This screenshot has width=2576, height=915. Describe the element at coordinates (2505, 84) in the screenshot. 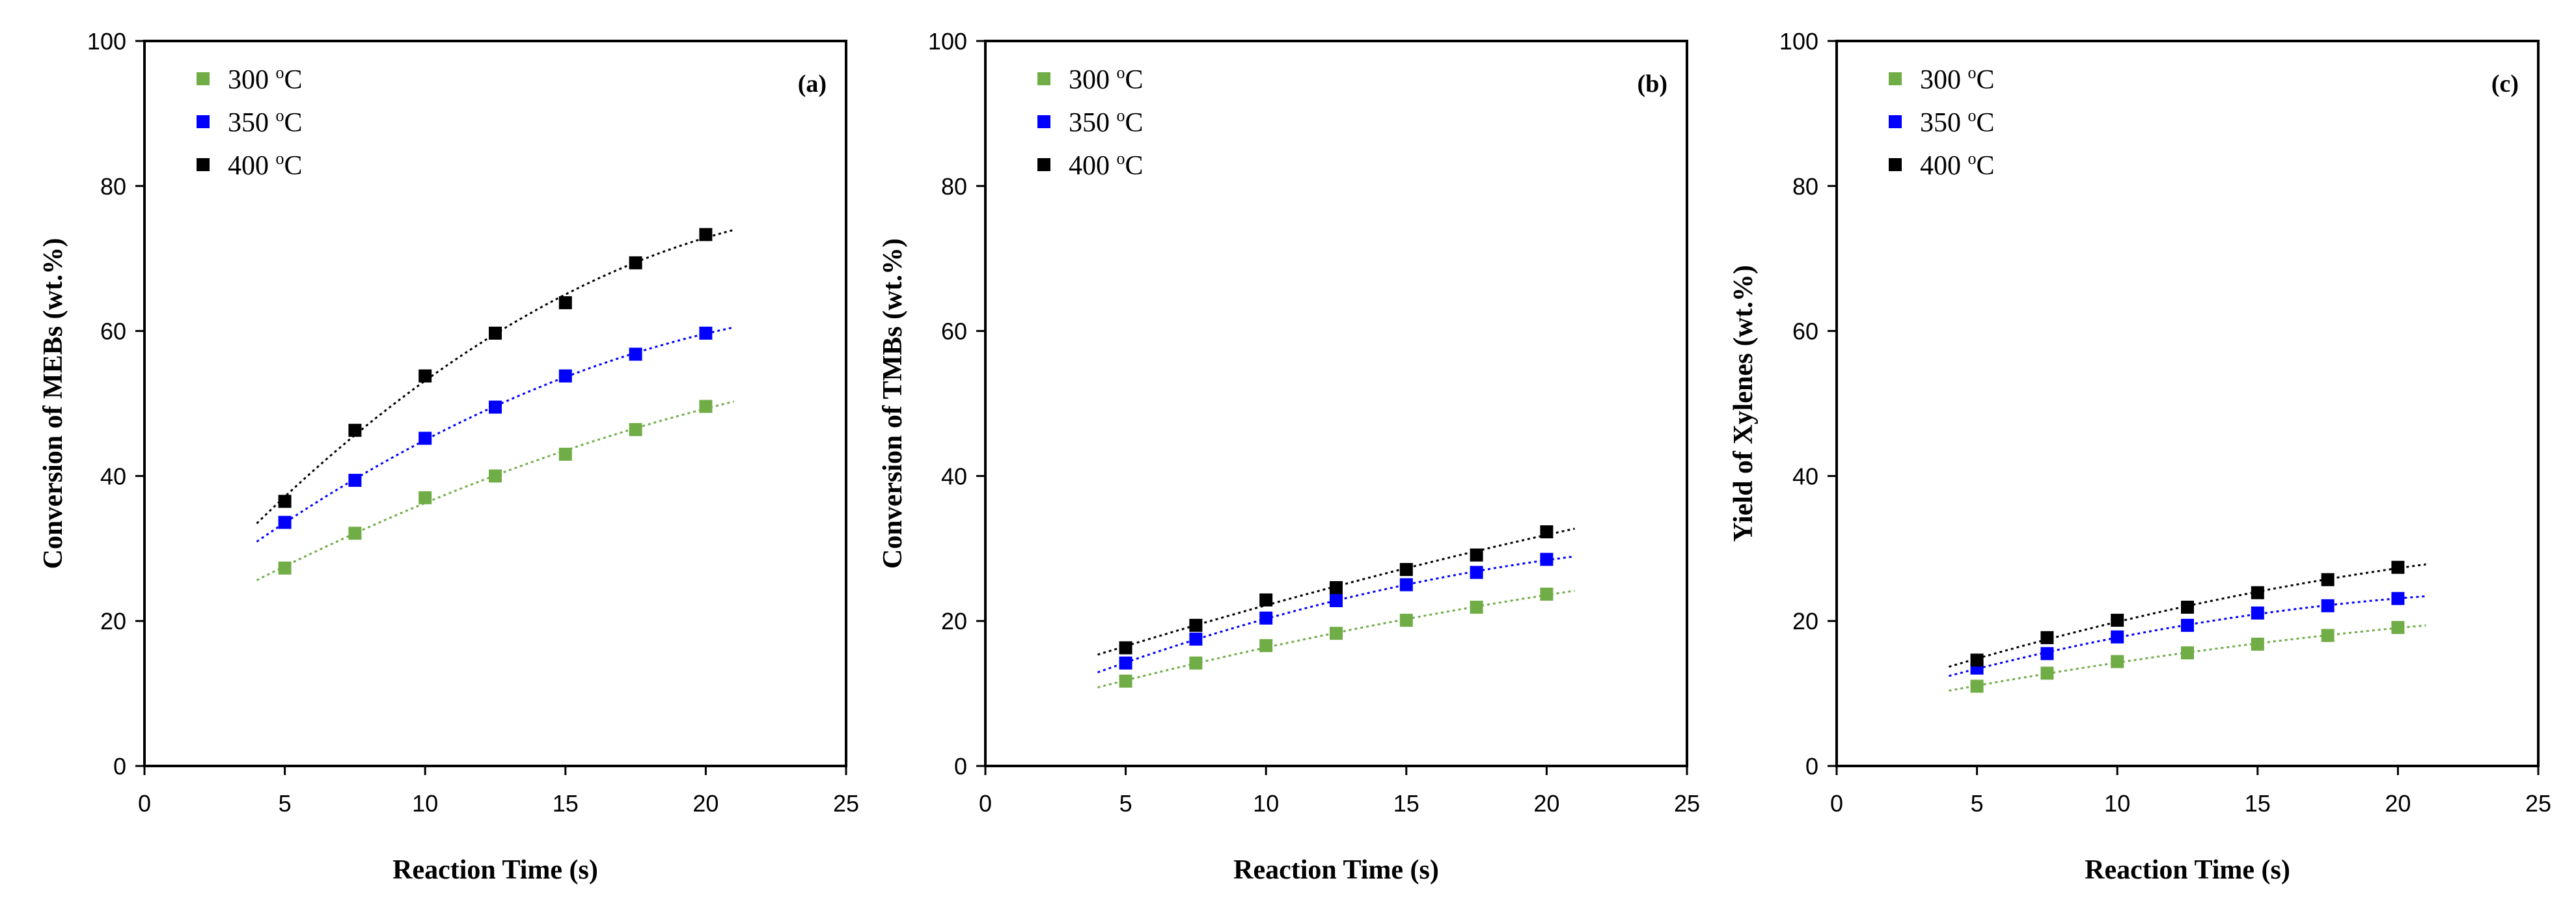

I see `panel-label: (c)` at that location.